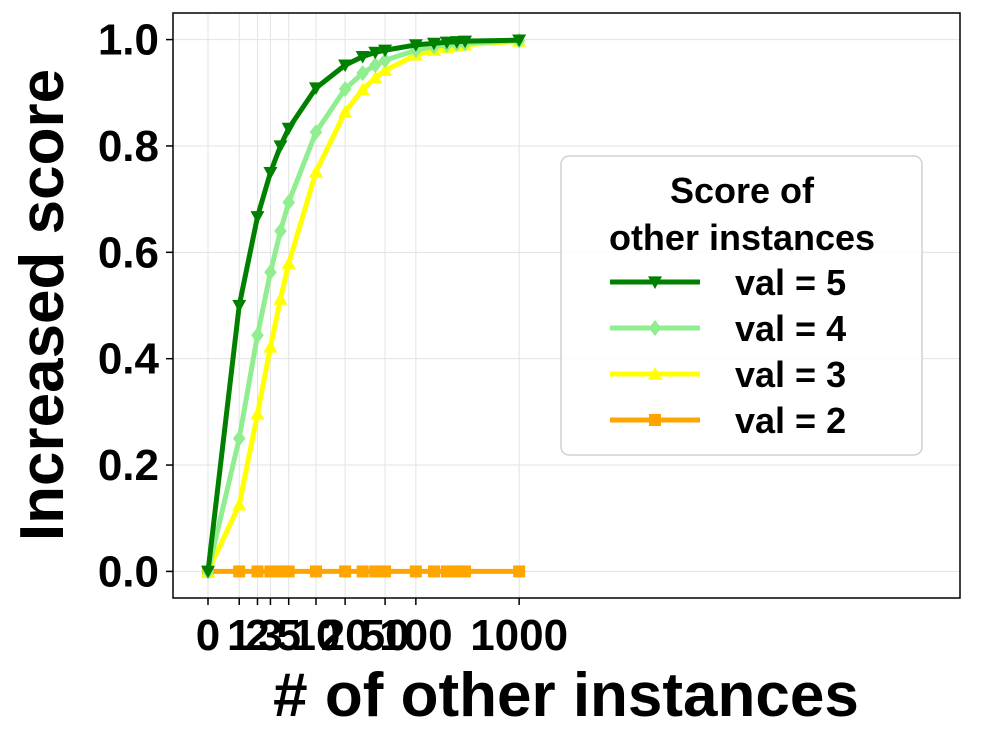 Image resolution: width=996 pixels, height=744 pixels. I want to click on legend-entry: val = 3, so click(728, 374).